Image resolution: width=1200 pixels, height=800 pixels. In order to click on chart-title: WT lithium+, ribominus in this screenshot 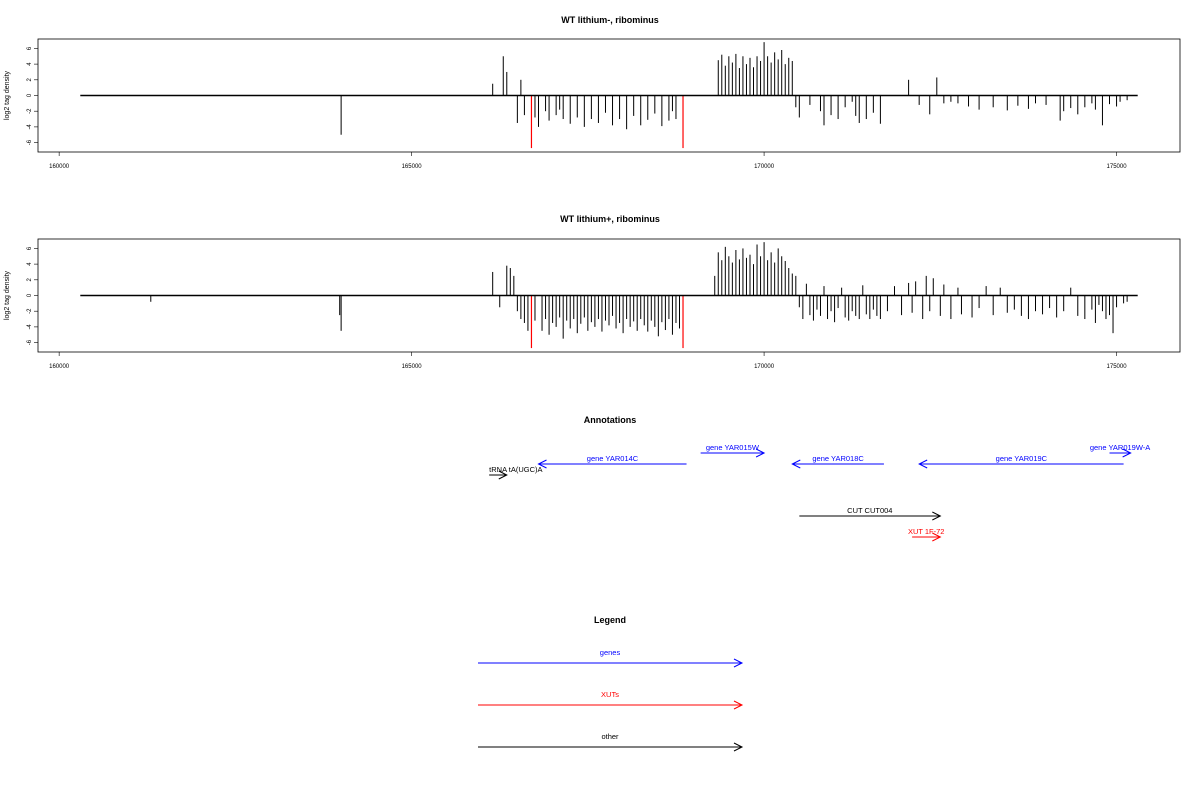, I will do `click(610, 219)`.